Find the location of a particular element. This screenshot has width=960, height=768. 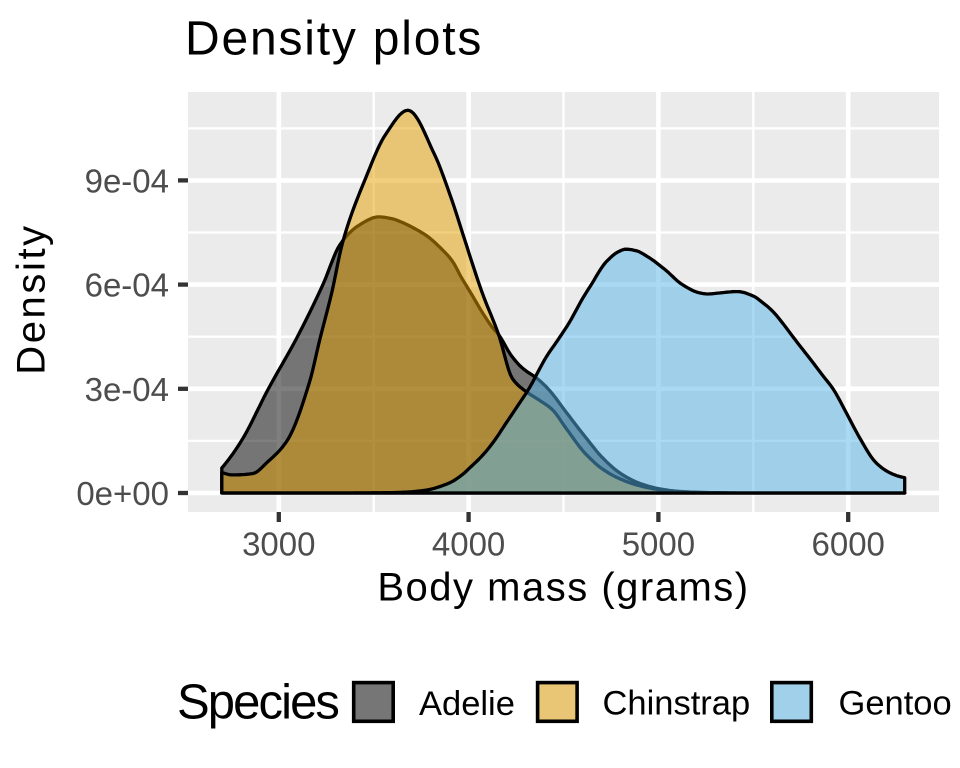

svg-text: Body mass (grams) is located at coordinates (563, 588).